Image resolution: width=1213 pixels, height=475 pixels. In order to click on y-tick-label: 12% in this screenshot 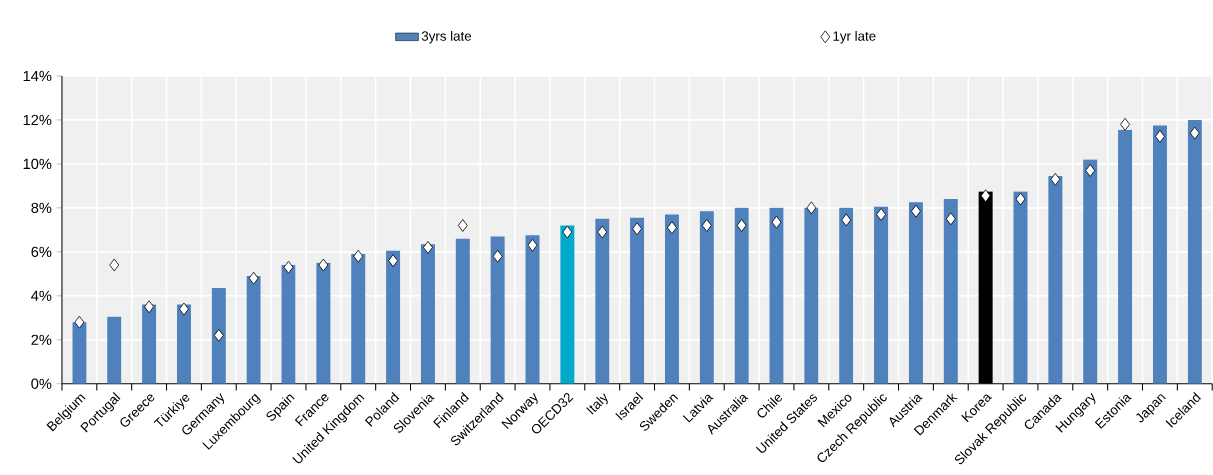, I will do `click(37, 120)`.